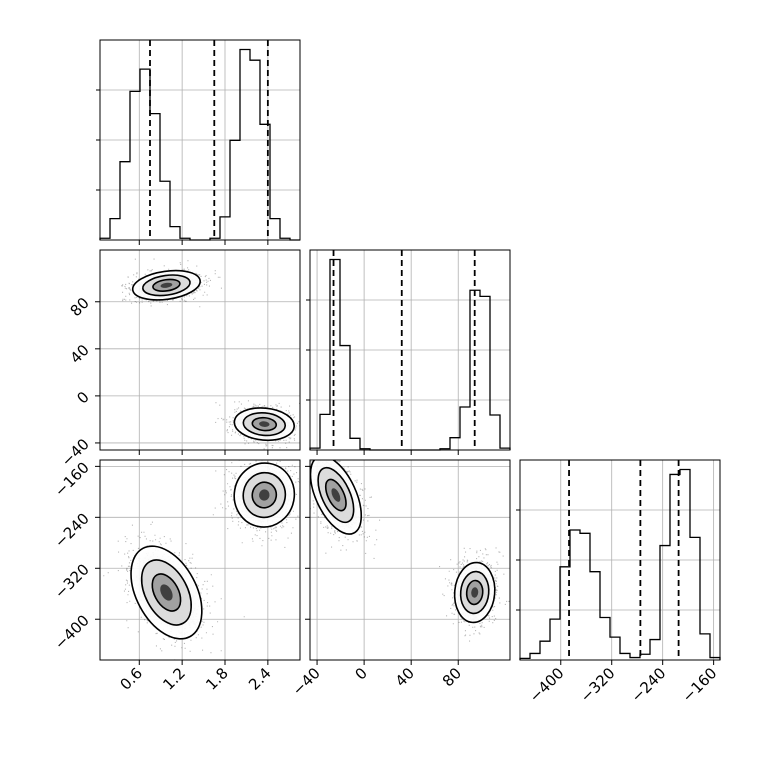 Image resolution: width=760 pixels, height=760 pixels. Describe the element at coordinates (80, 354) in the screenshot. I see `ytick-label-1-2: 40` at that location.